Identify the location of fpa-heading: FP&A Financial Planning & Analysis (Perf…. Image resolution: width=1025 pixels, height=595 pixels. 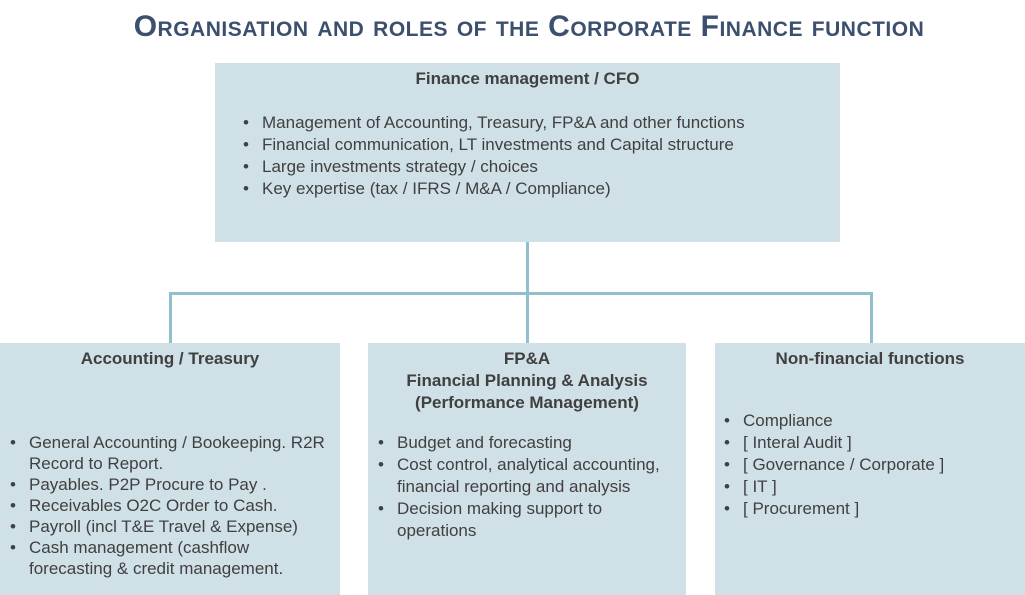
(527, 381).